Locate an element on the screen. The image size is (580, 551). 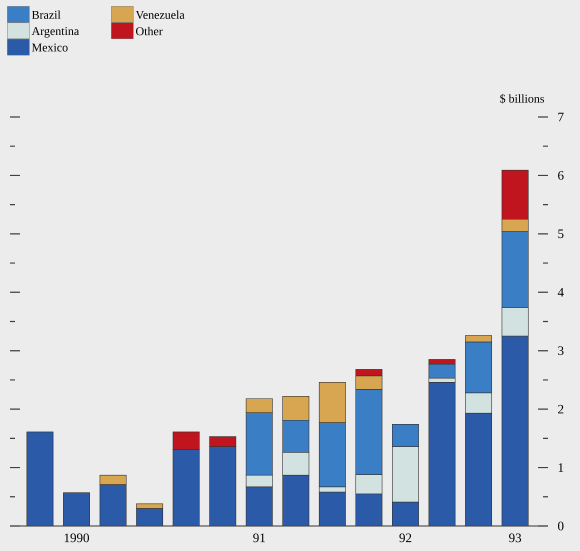
legend-label: Mexico is located at coordinates (50, 47).